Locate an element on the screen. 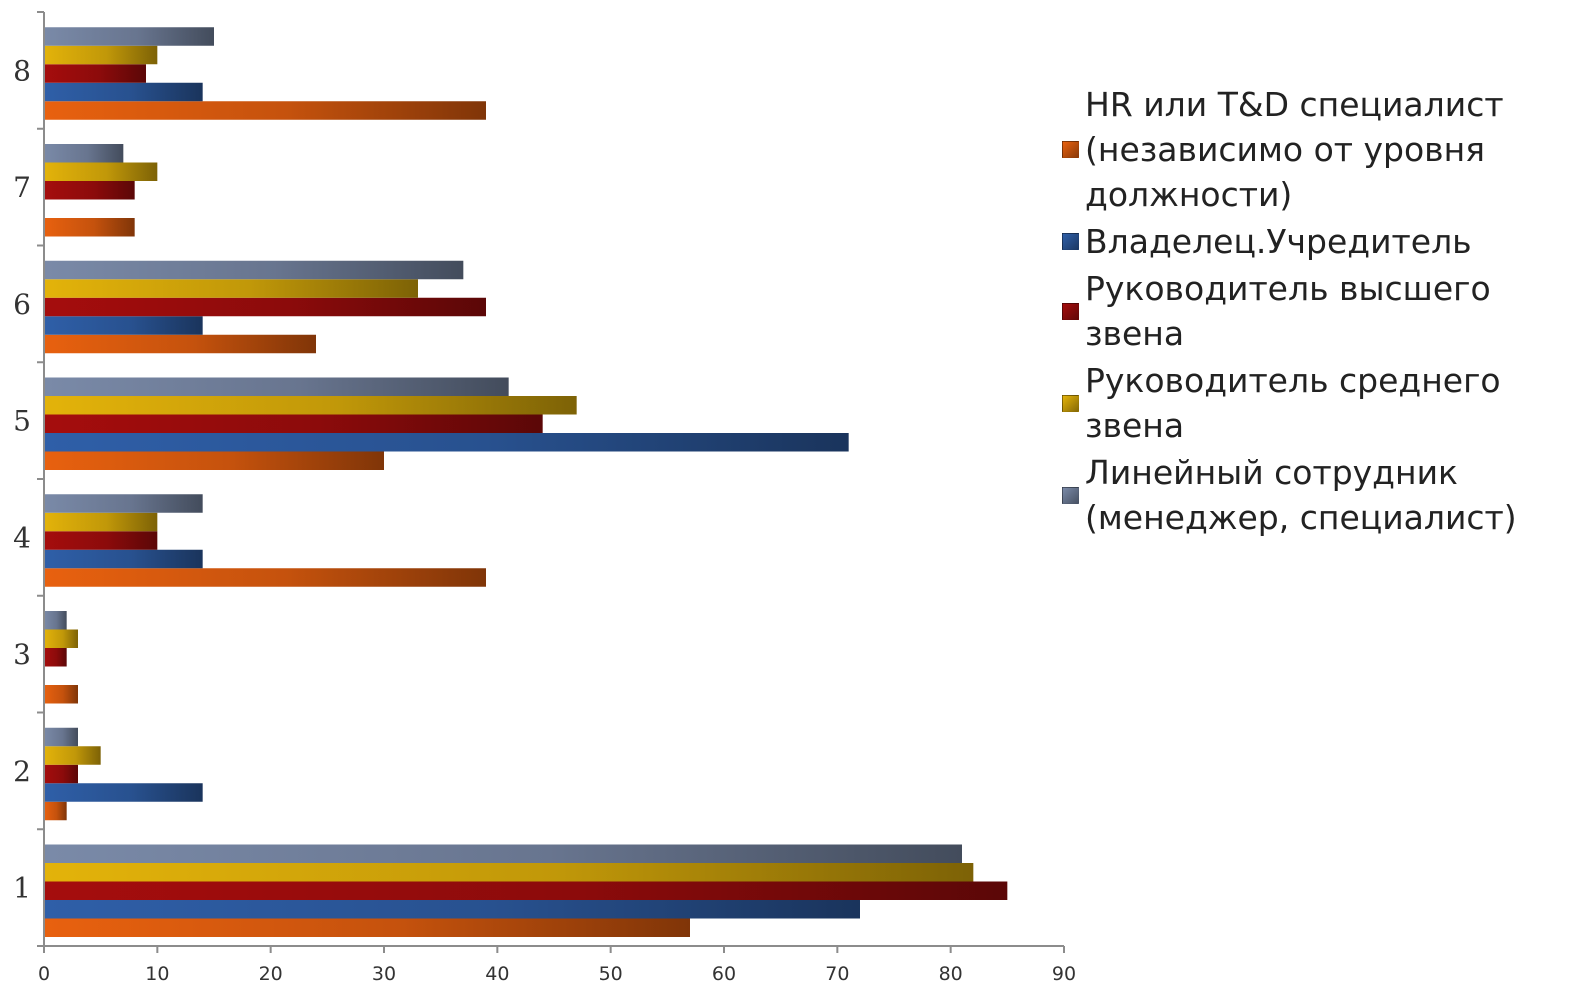 Image resolution: width=1575 pixels, height=991 pixels. bar-cat5-series5 is located at coordinates (276, 386).